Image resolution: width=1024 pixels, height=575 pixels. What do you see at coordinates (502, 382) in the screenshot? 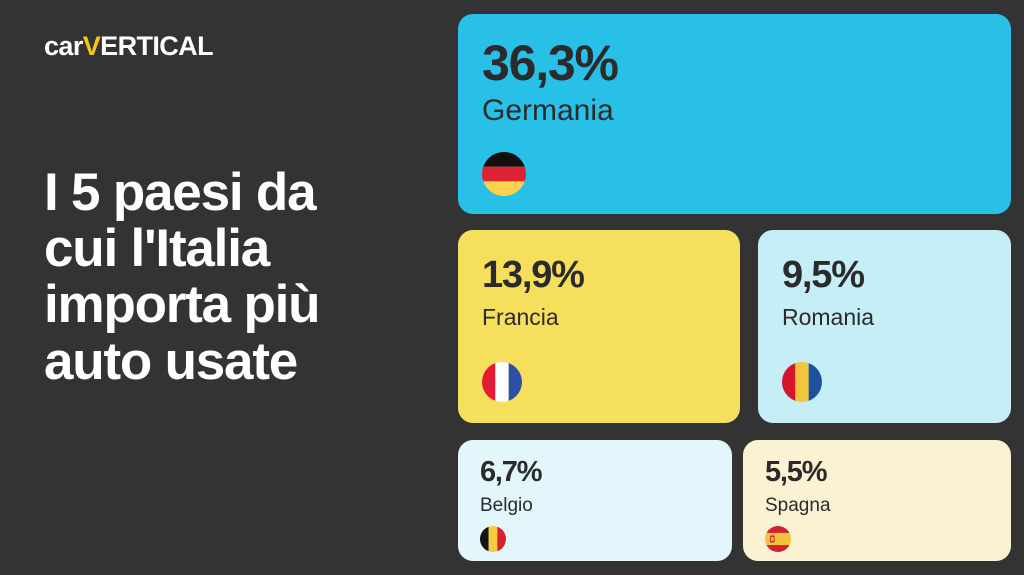
I see `france-flag-icon` at bounding box center [502, 382].